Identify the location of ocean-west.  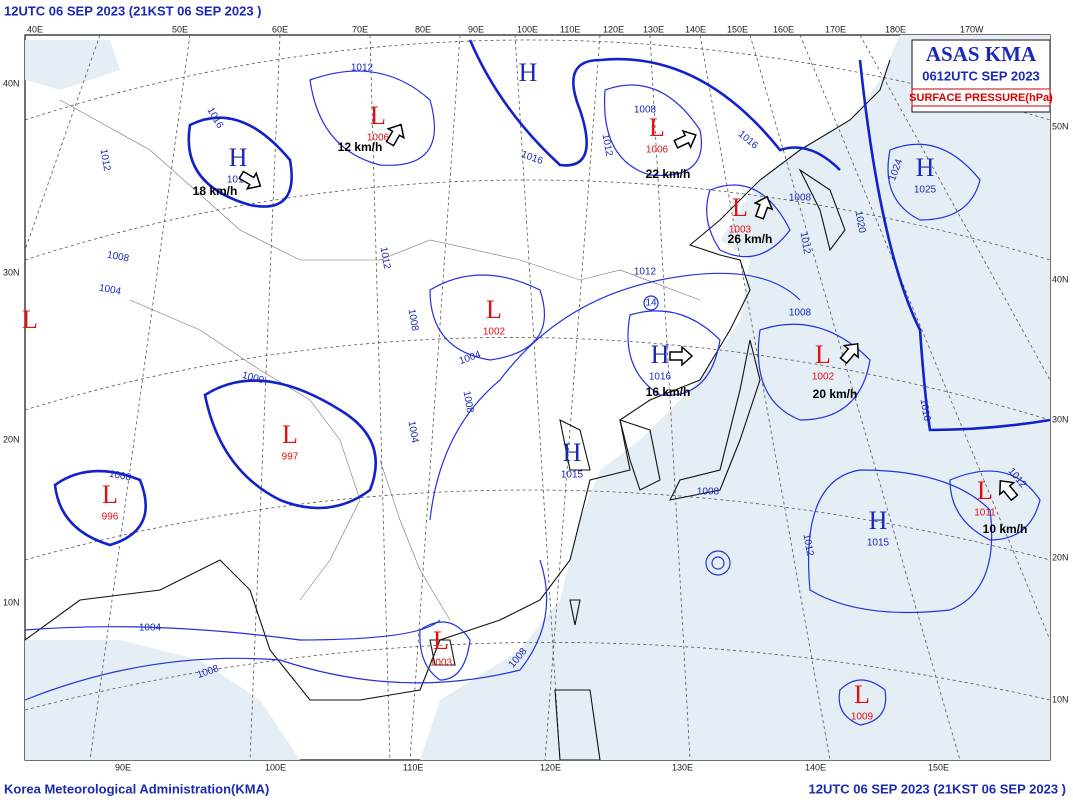
(162, 700).